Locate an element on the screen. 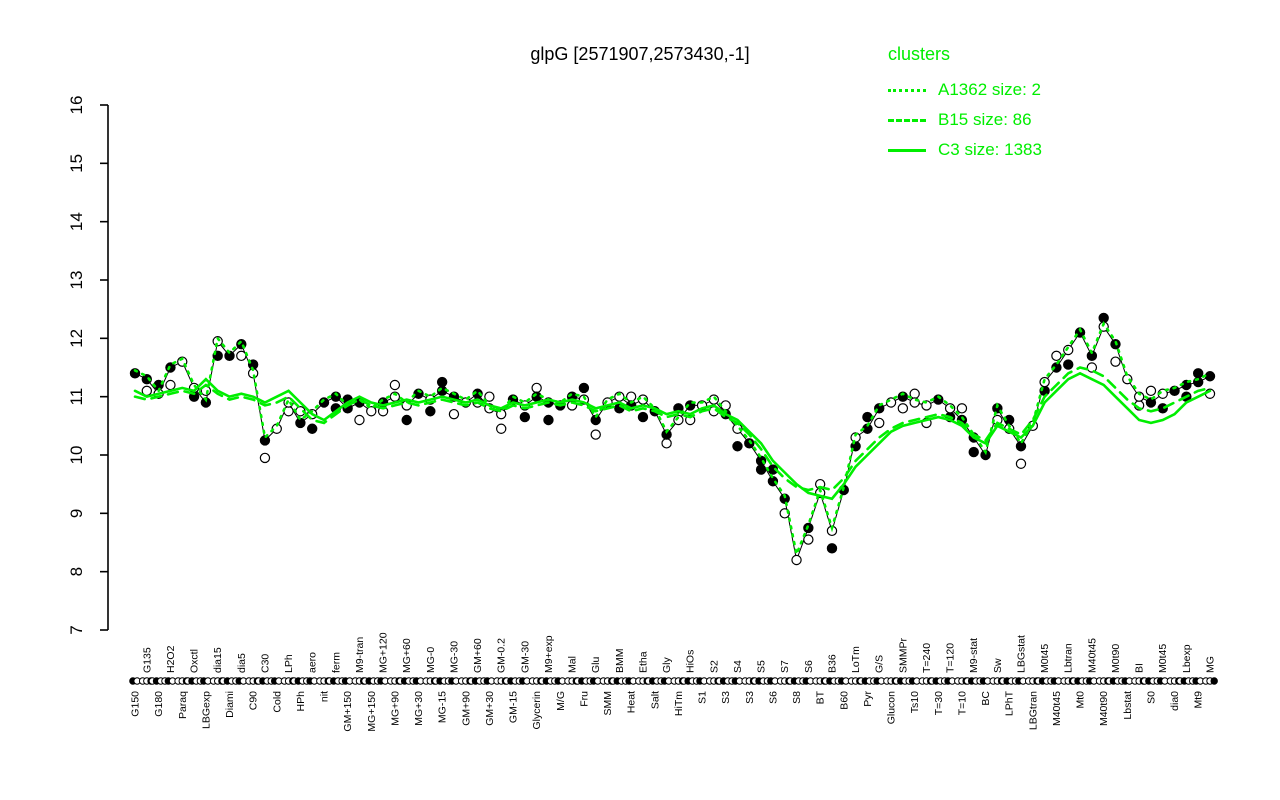 The image size is (1280, 800). x-category-label: LoTm is located at coordinates (856, 659).